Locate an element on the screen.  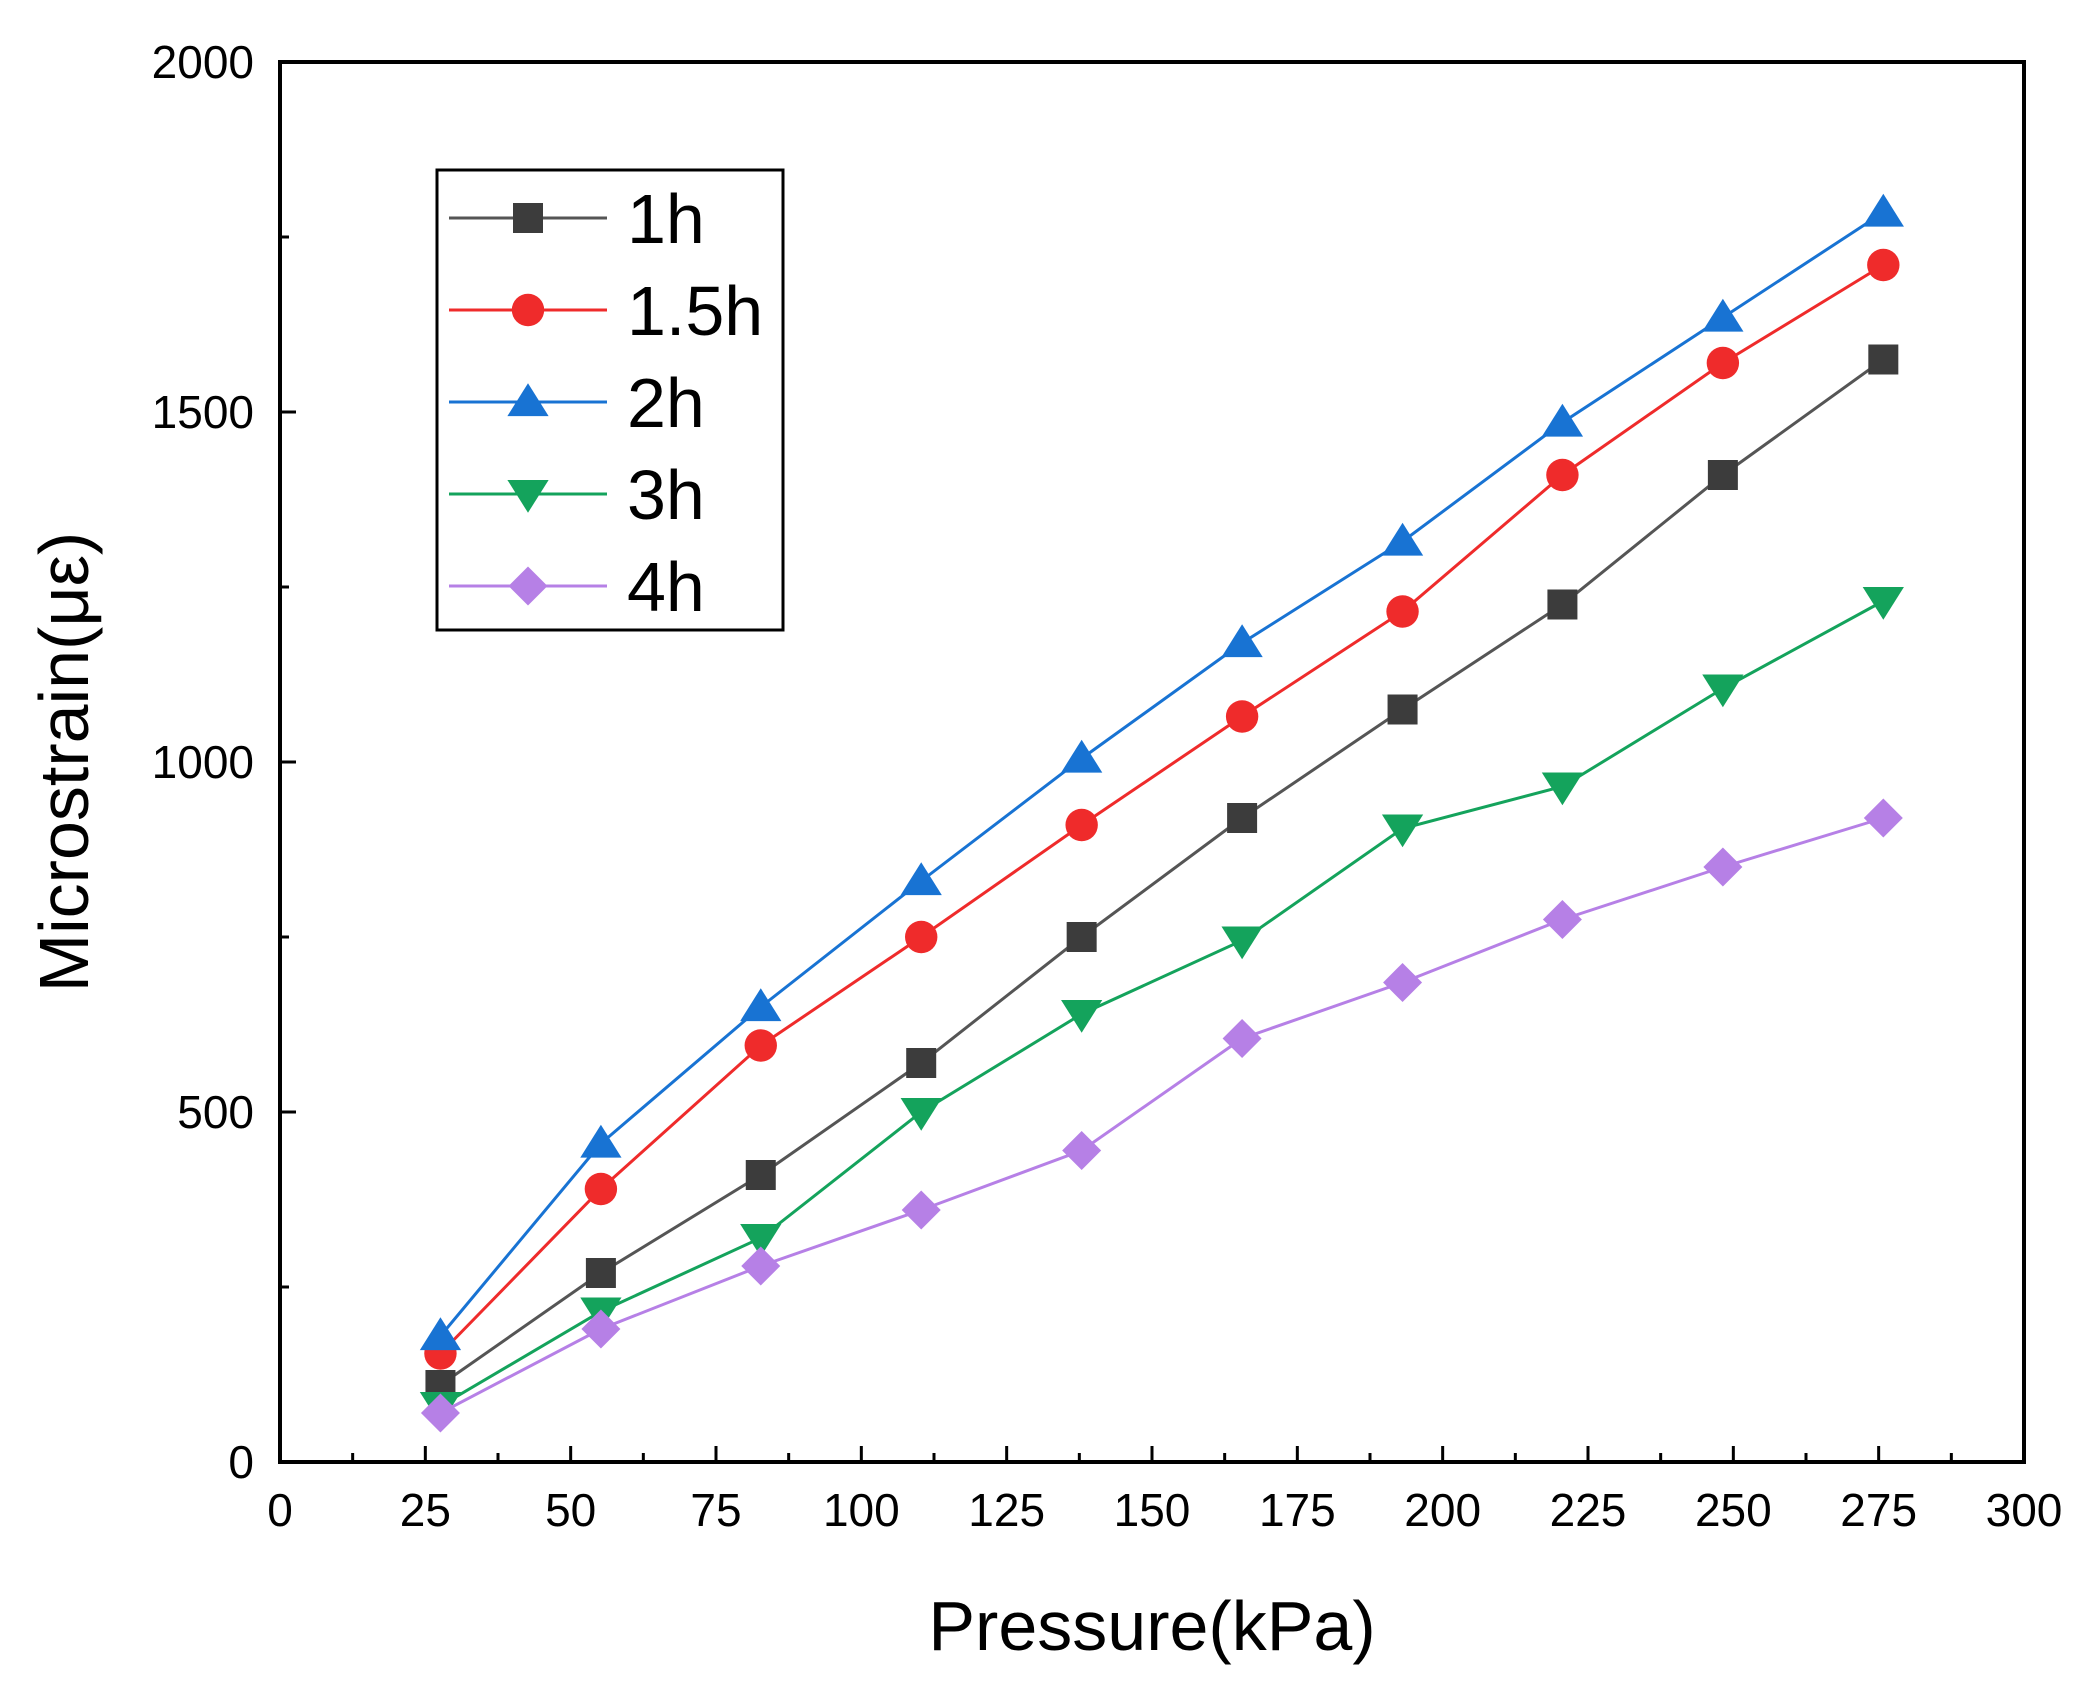
y-tick-label: 1500 is located at coordinates (203, 412).